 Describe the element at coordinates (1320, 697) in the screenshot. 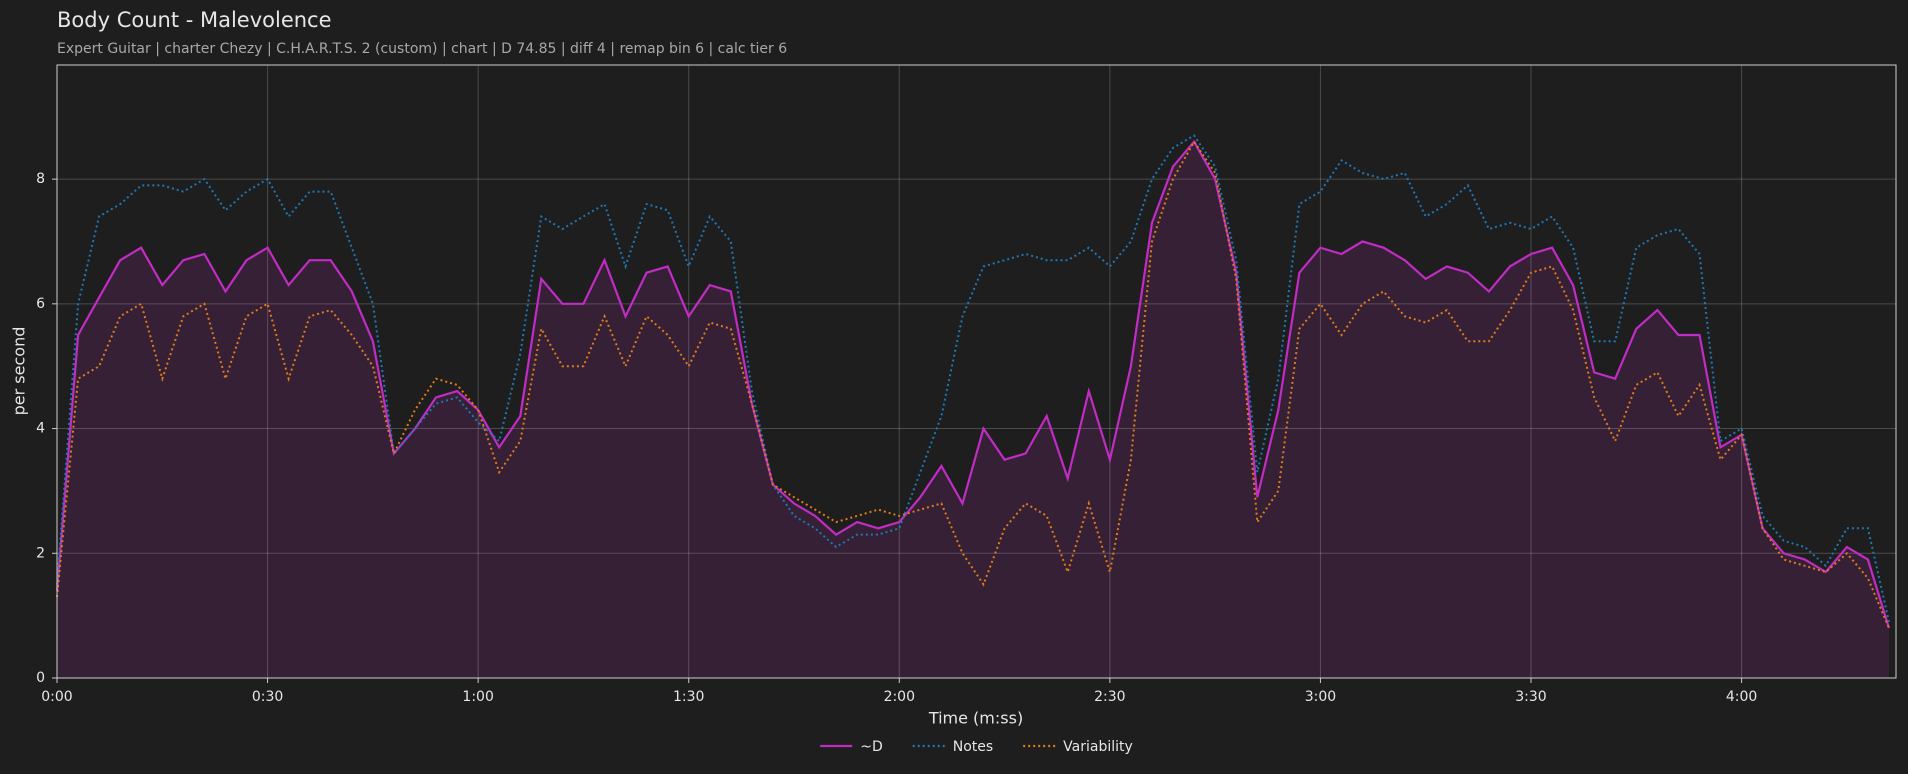

I see `x-tick-label: 3:00` at that location.